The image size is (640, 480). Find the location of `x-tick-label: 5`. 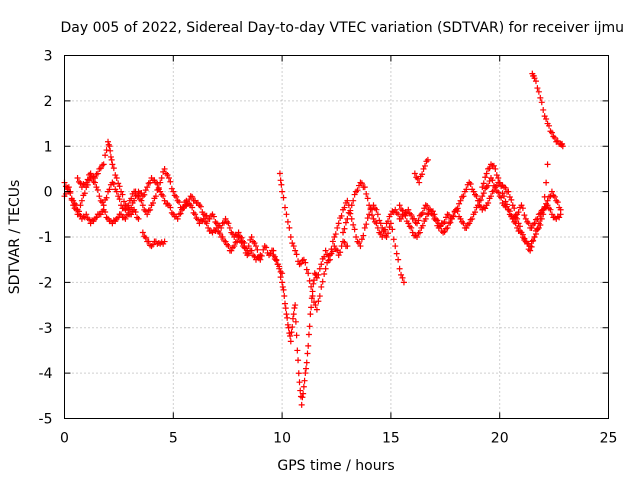

x-tick-label: 5 is located at coordinates (173, 439).